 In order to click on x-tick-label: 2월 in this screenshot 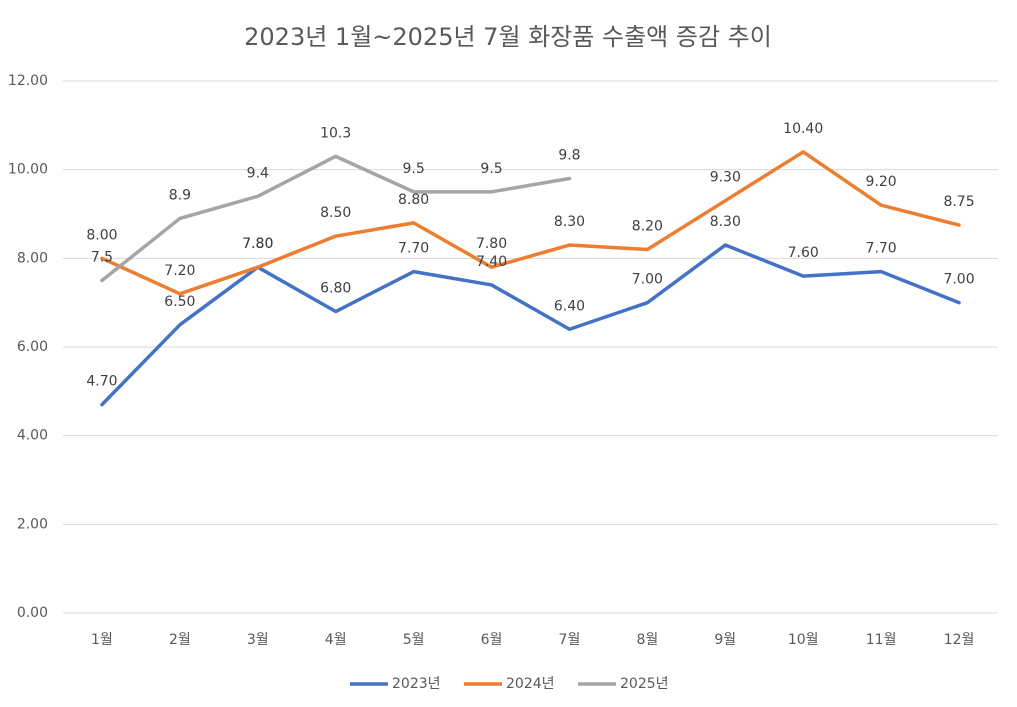, I will do `click(180, 640)`.